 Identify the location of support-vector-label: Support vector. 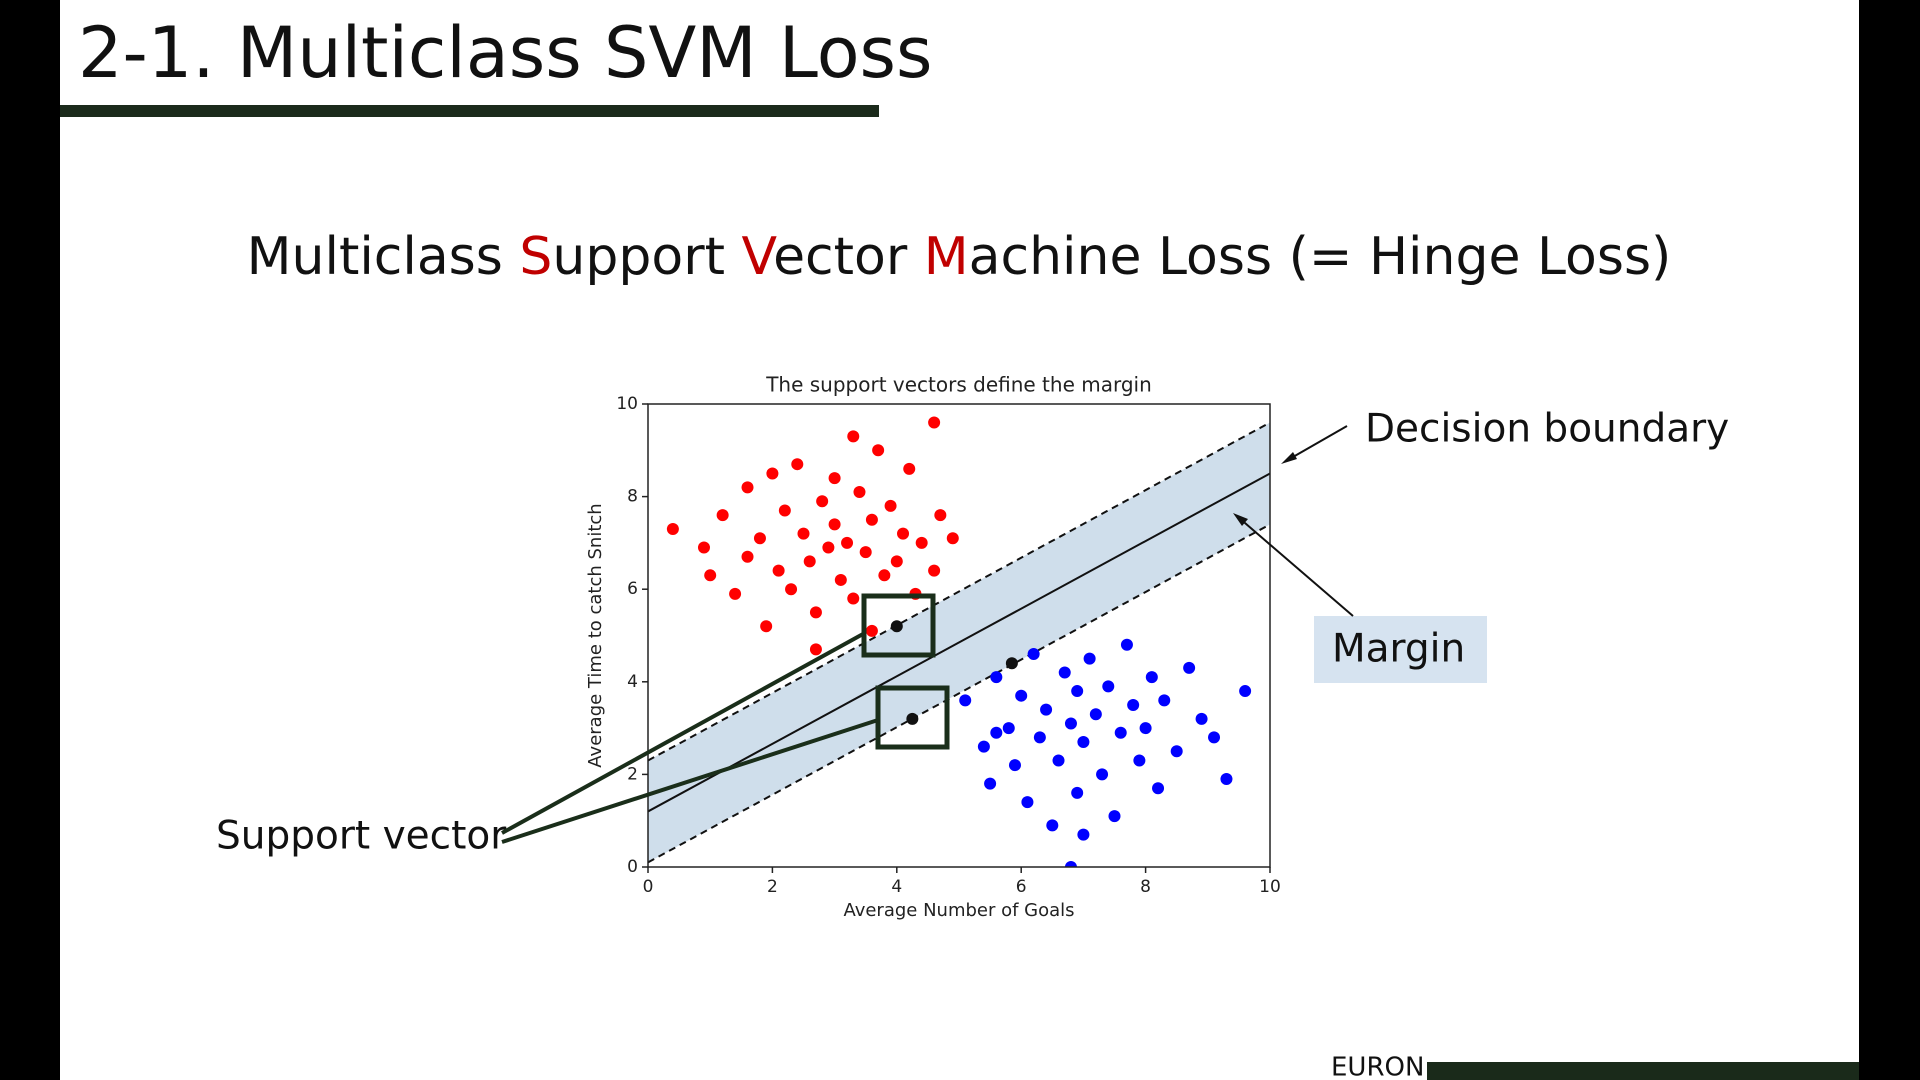
(361, 836).